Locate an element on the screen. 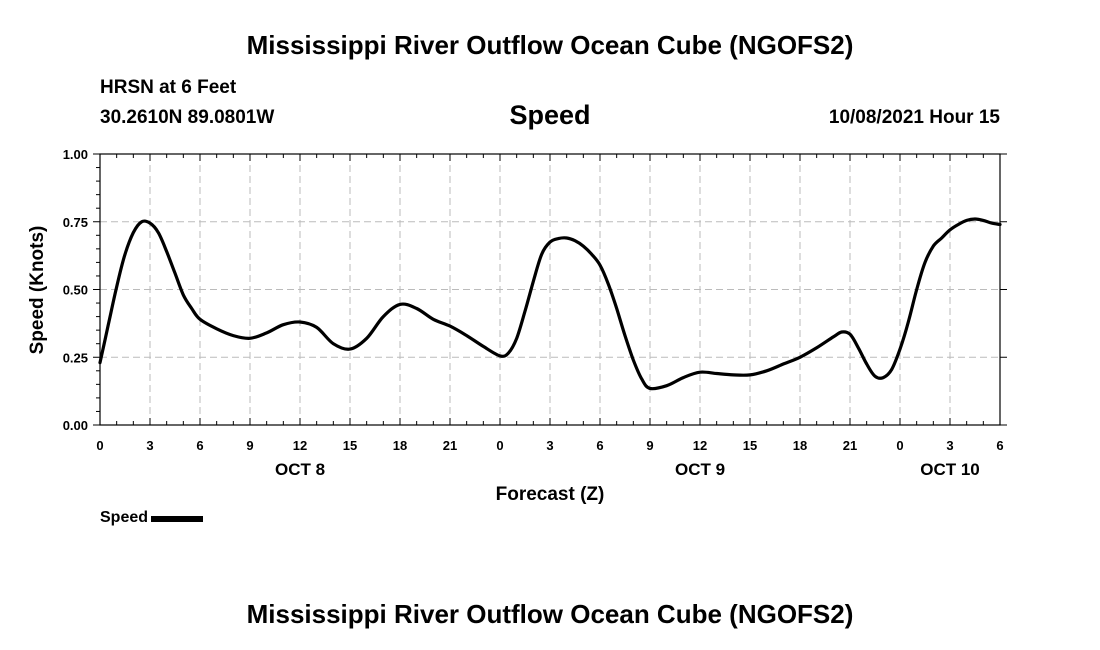 This screenshot has height=650, width=1100. legend: Speed is located at coordinates (152, 518).